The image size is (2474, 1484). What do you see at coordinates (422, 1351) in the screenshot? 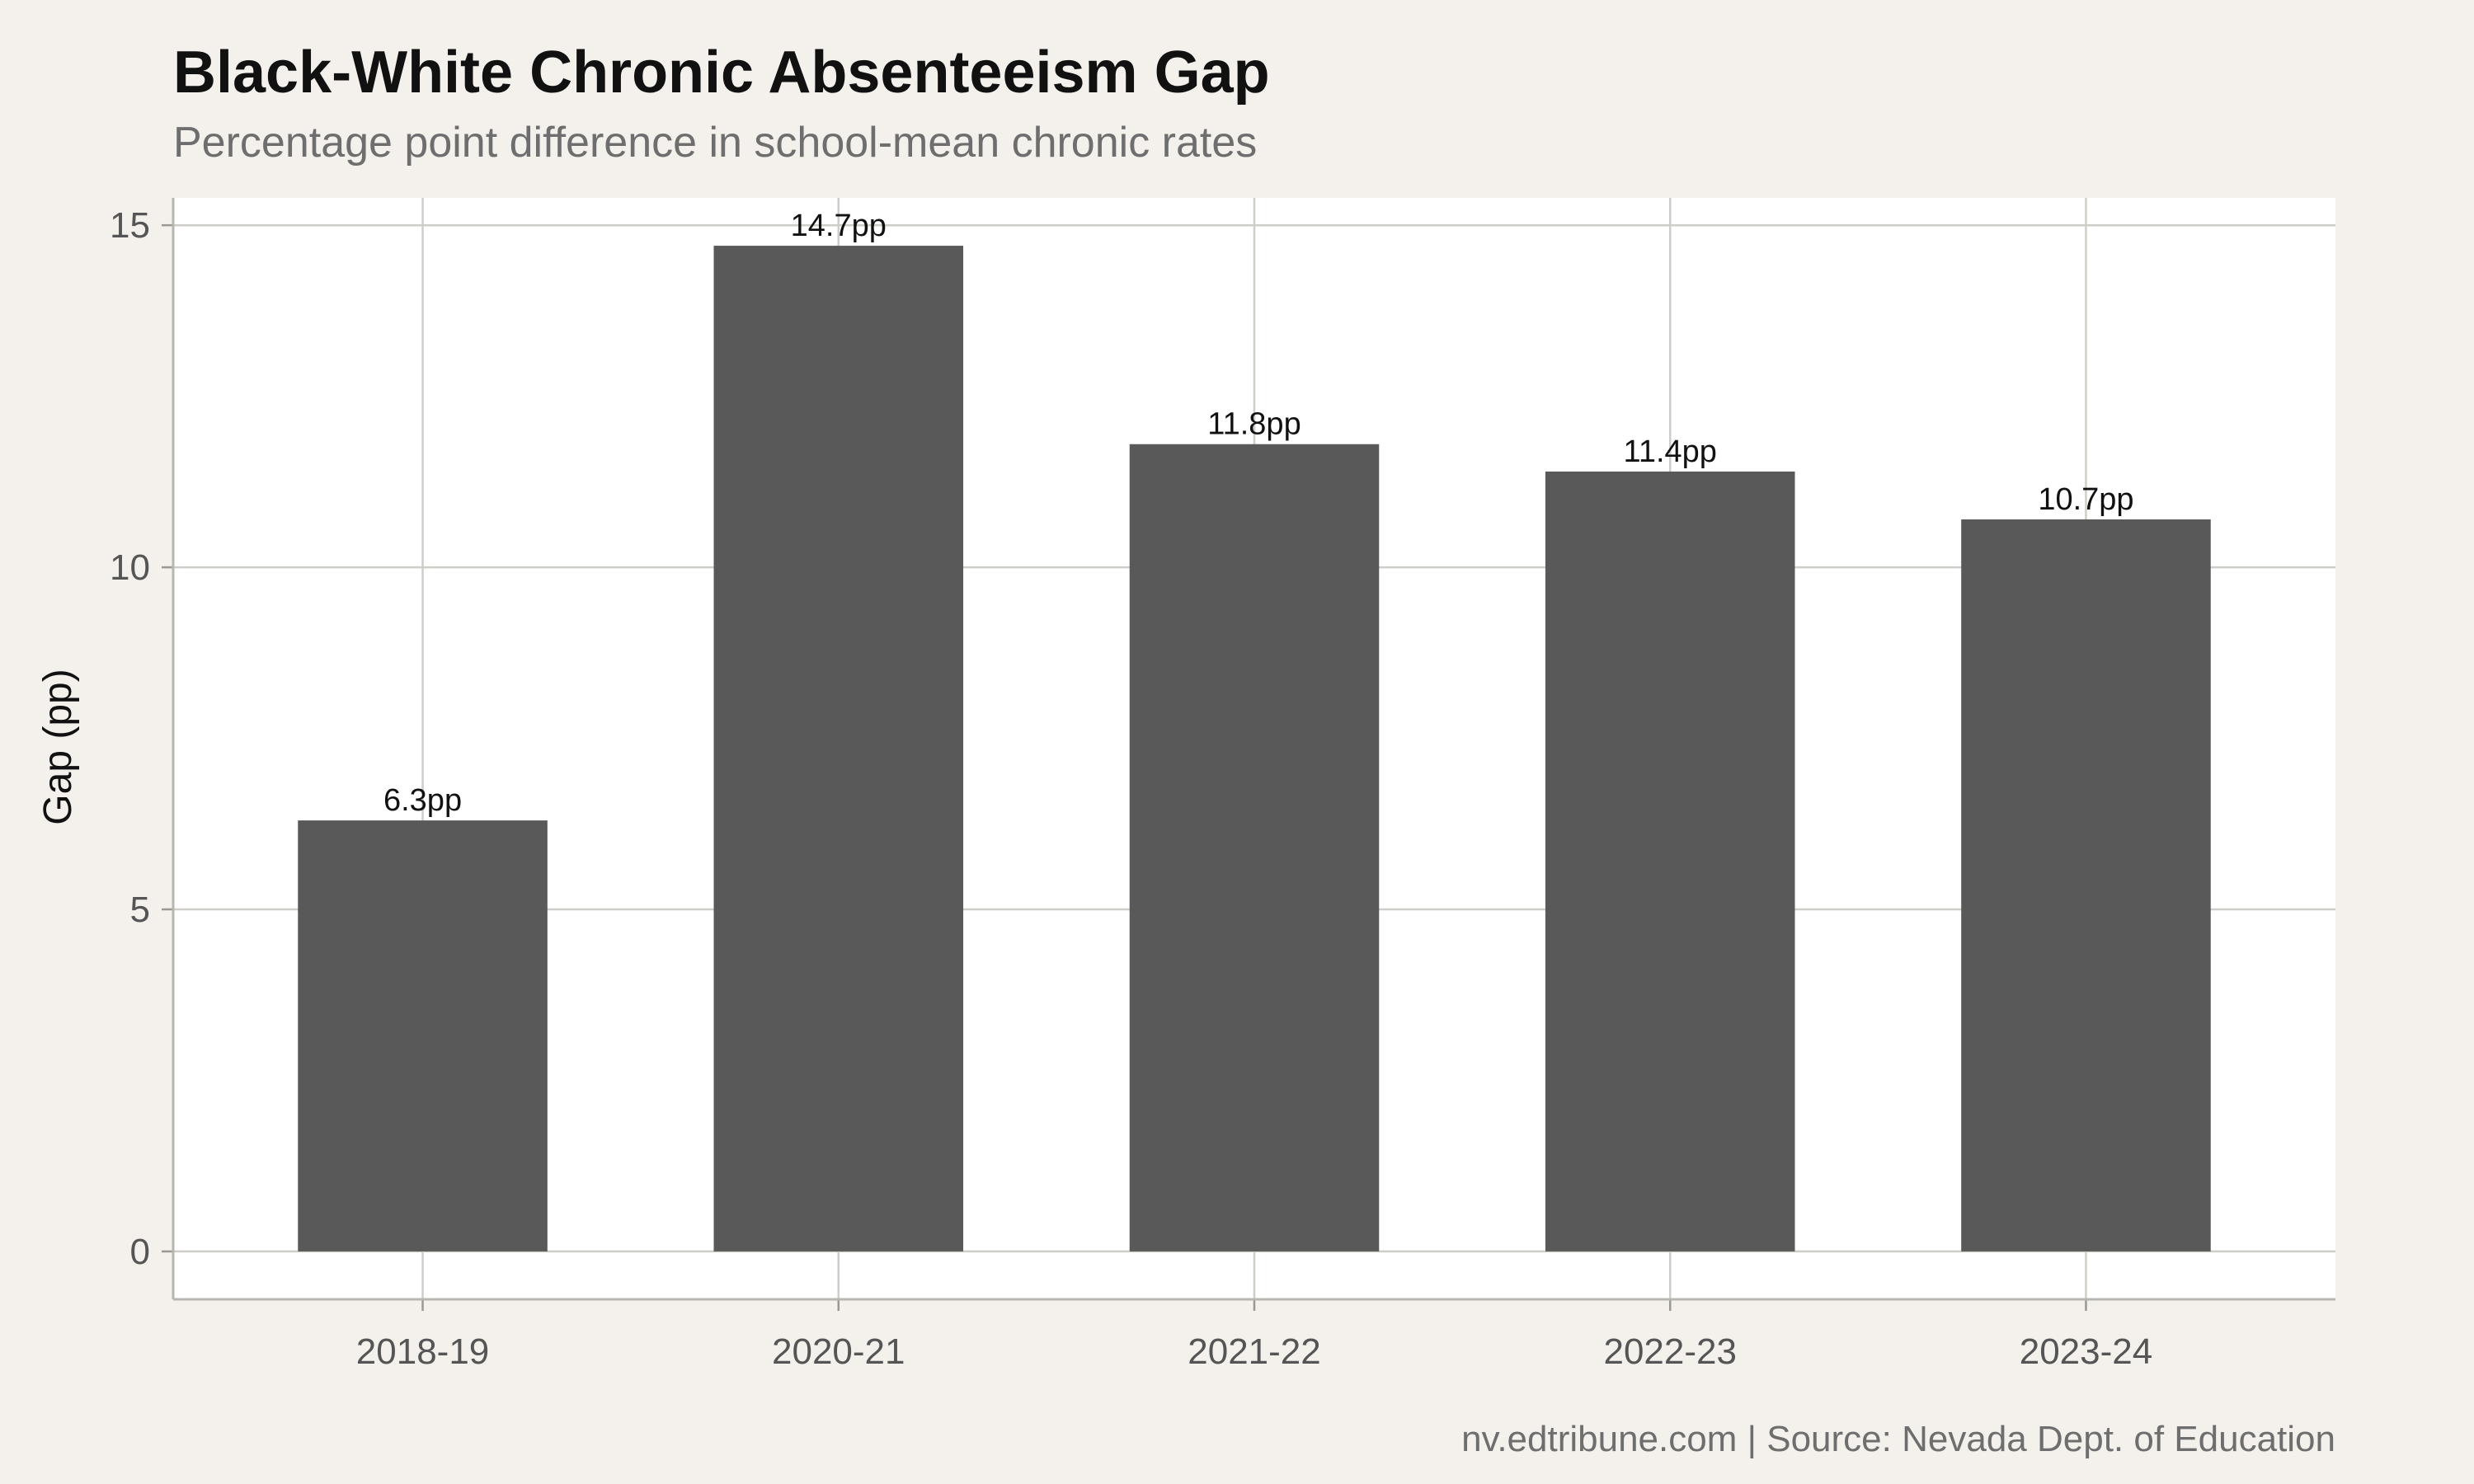
I see `x-tick-label: 2018-19` at bounding box center [422, 1351].